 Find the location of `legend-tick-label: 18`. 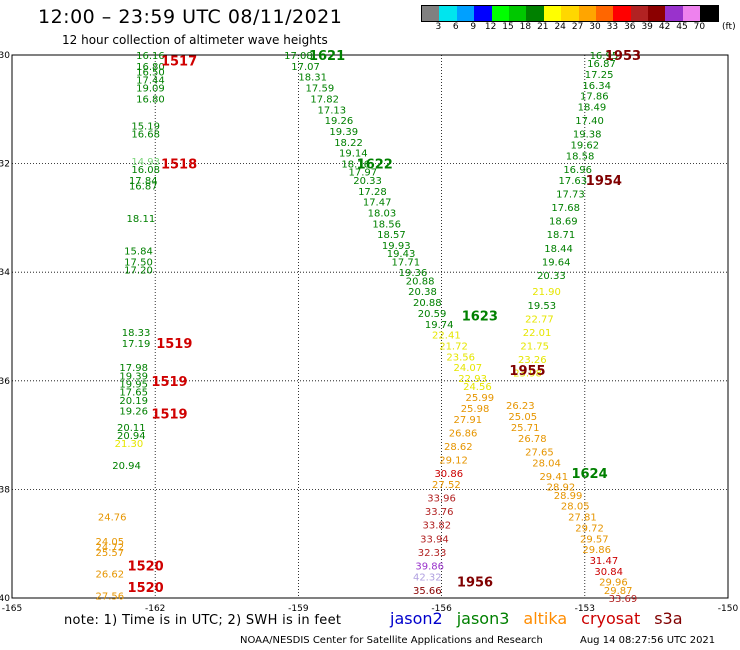

legend-tick-label: 18 is located at coordinates (525, 27).